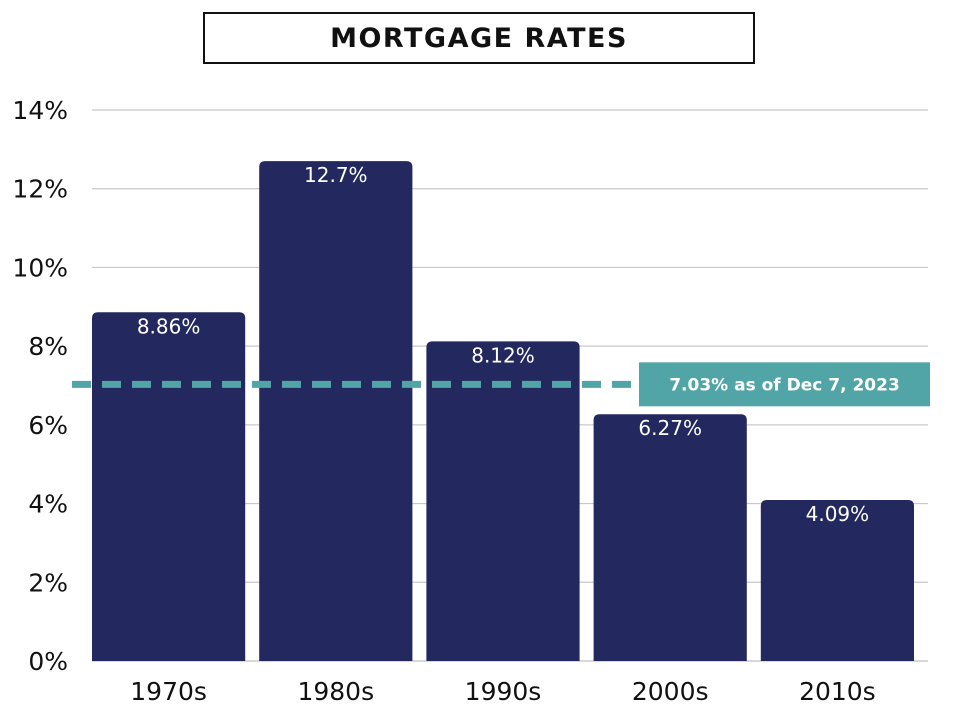 The image size is (960, 720). I want to click on bar-1990s, so click(503, 501).